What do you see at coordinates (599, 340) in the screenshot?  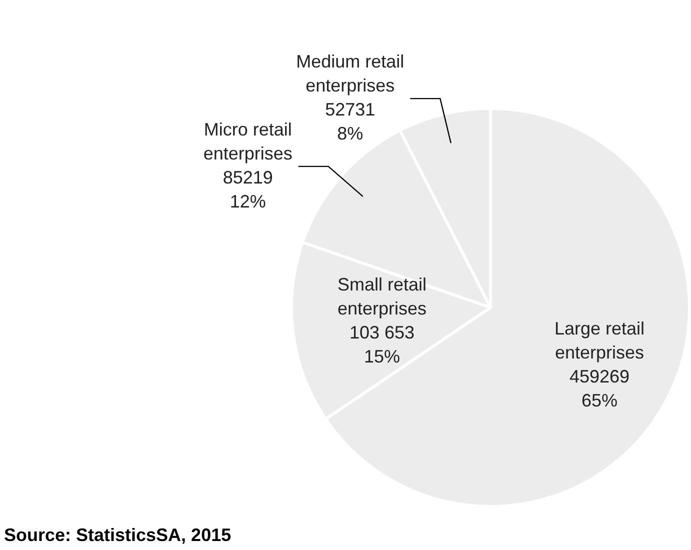 I see `slice-label: Large retail enterprises` at bounding box center [599, 340].